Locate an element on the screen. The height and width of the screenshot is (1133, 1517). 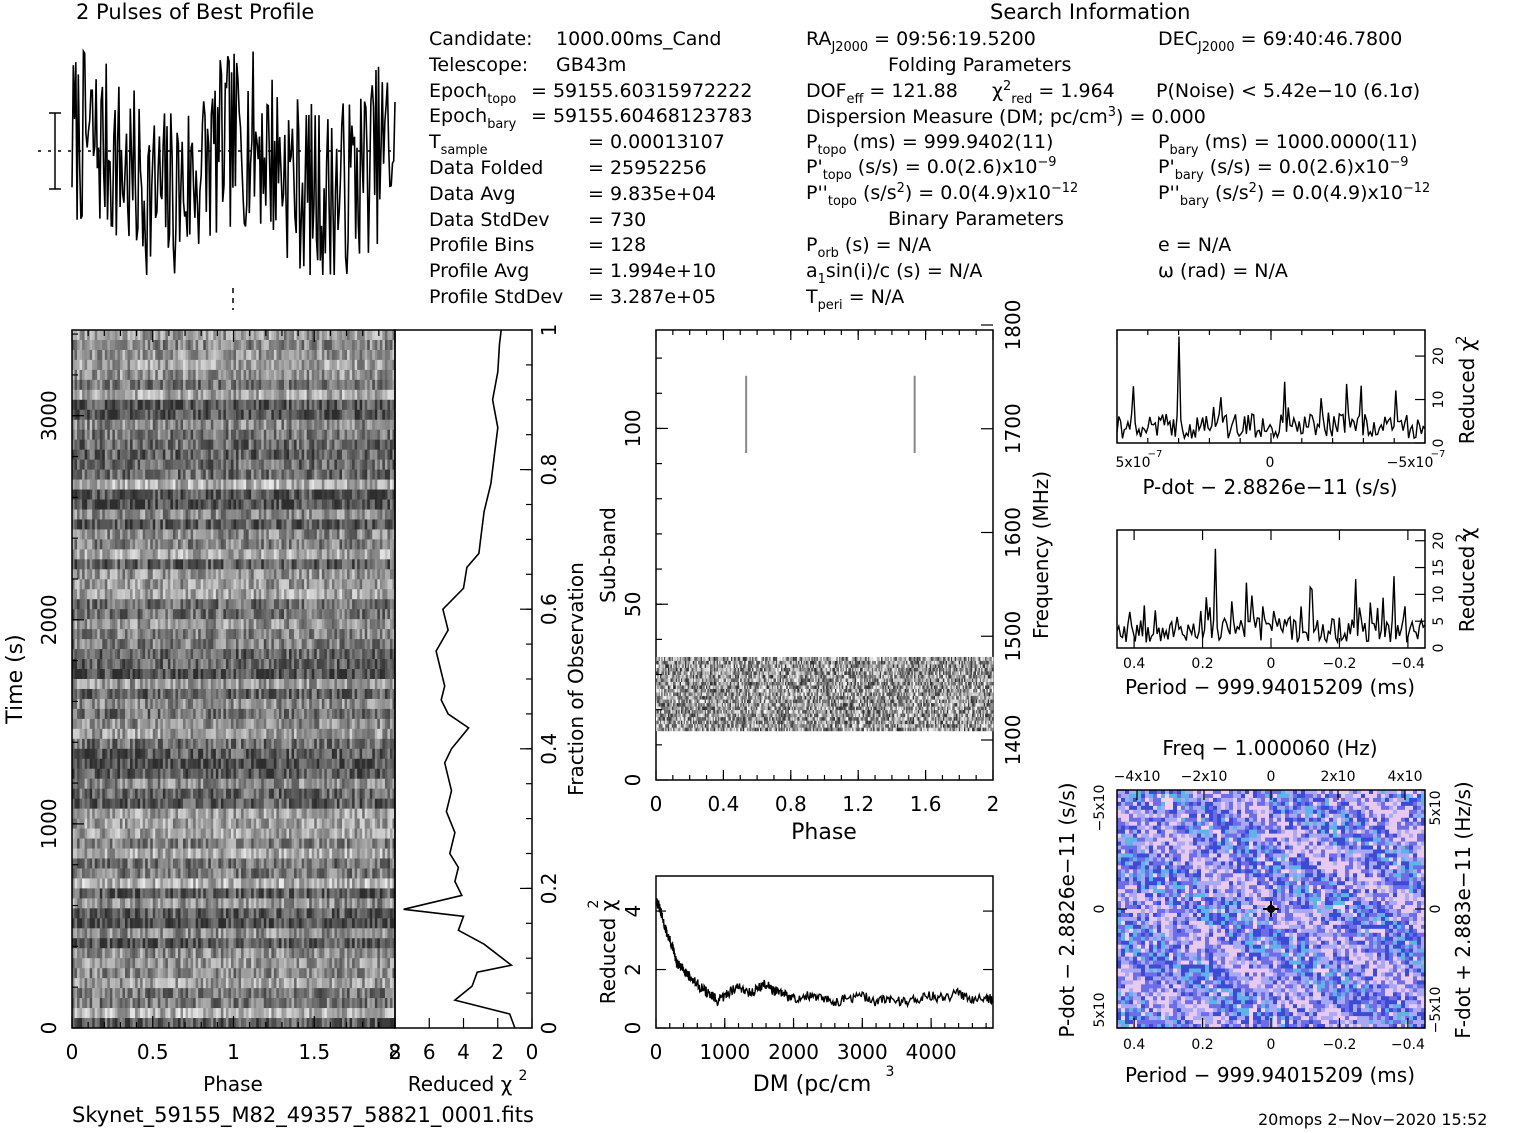
info-value: = 0.00013107 is located at coordinates (656, 142).